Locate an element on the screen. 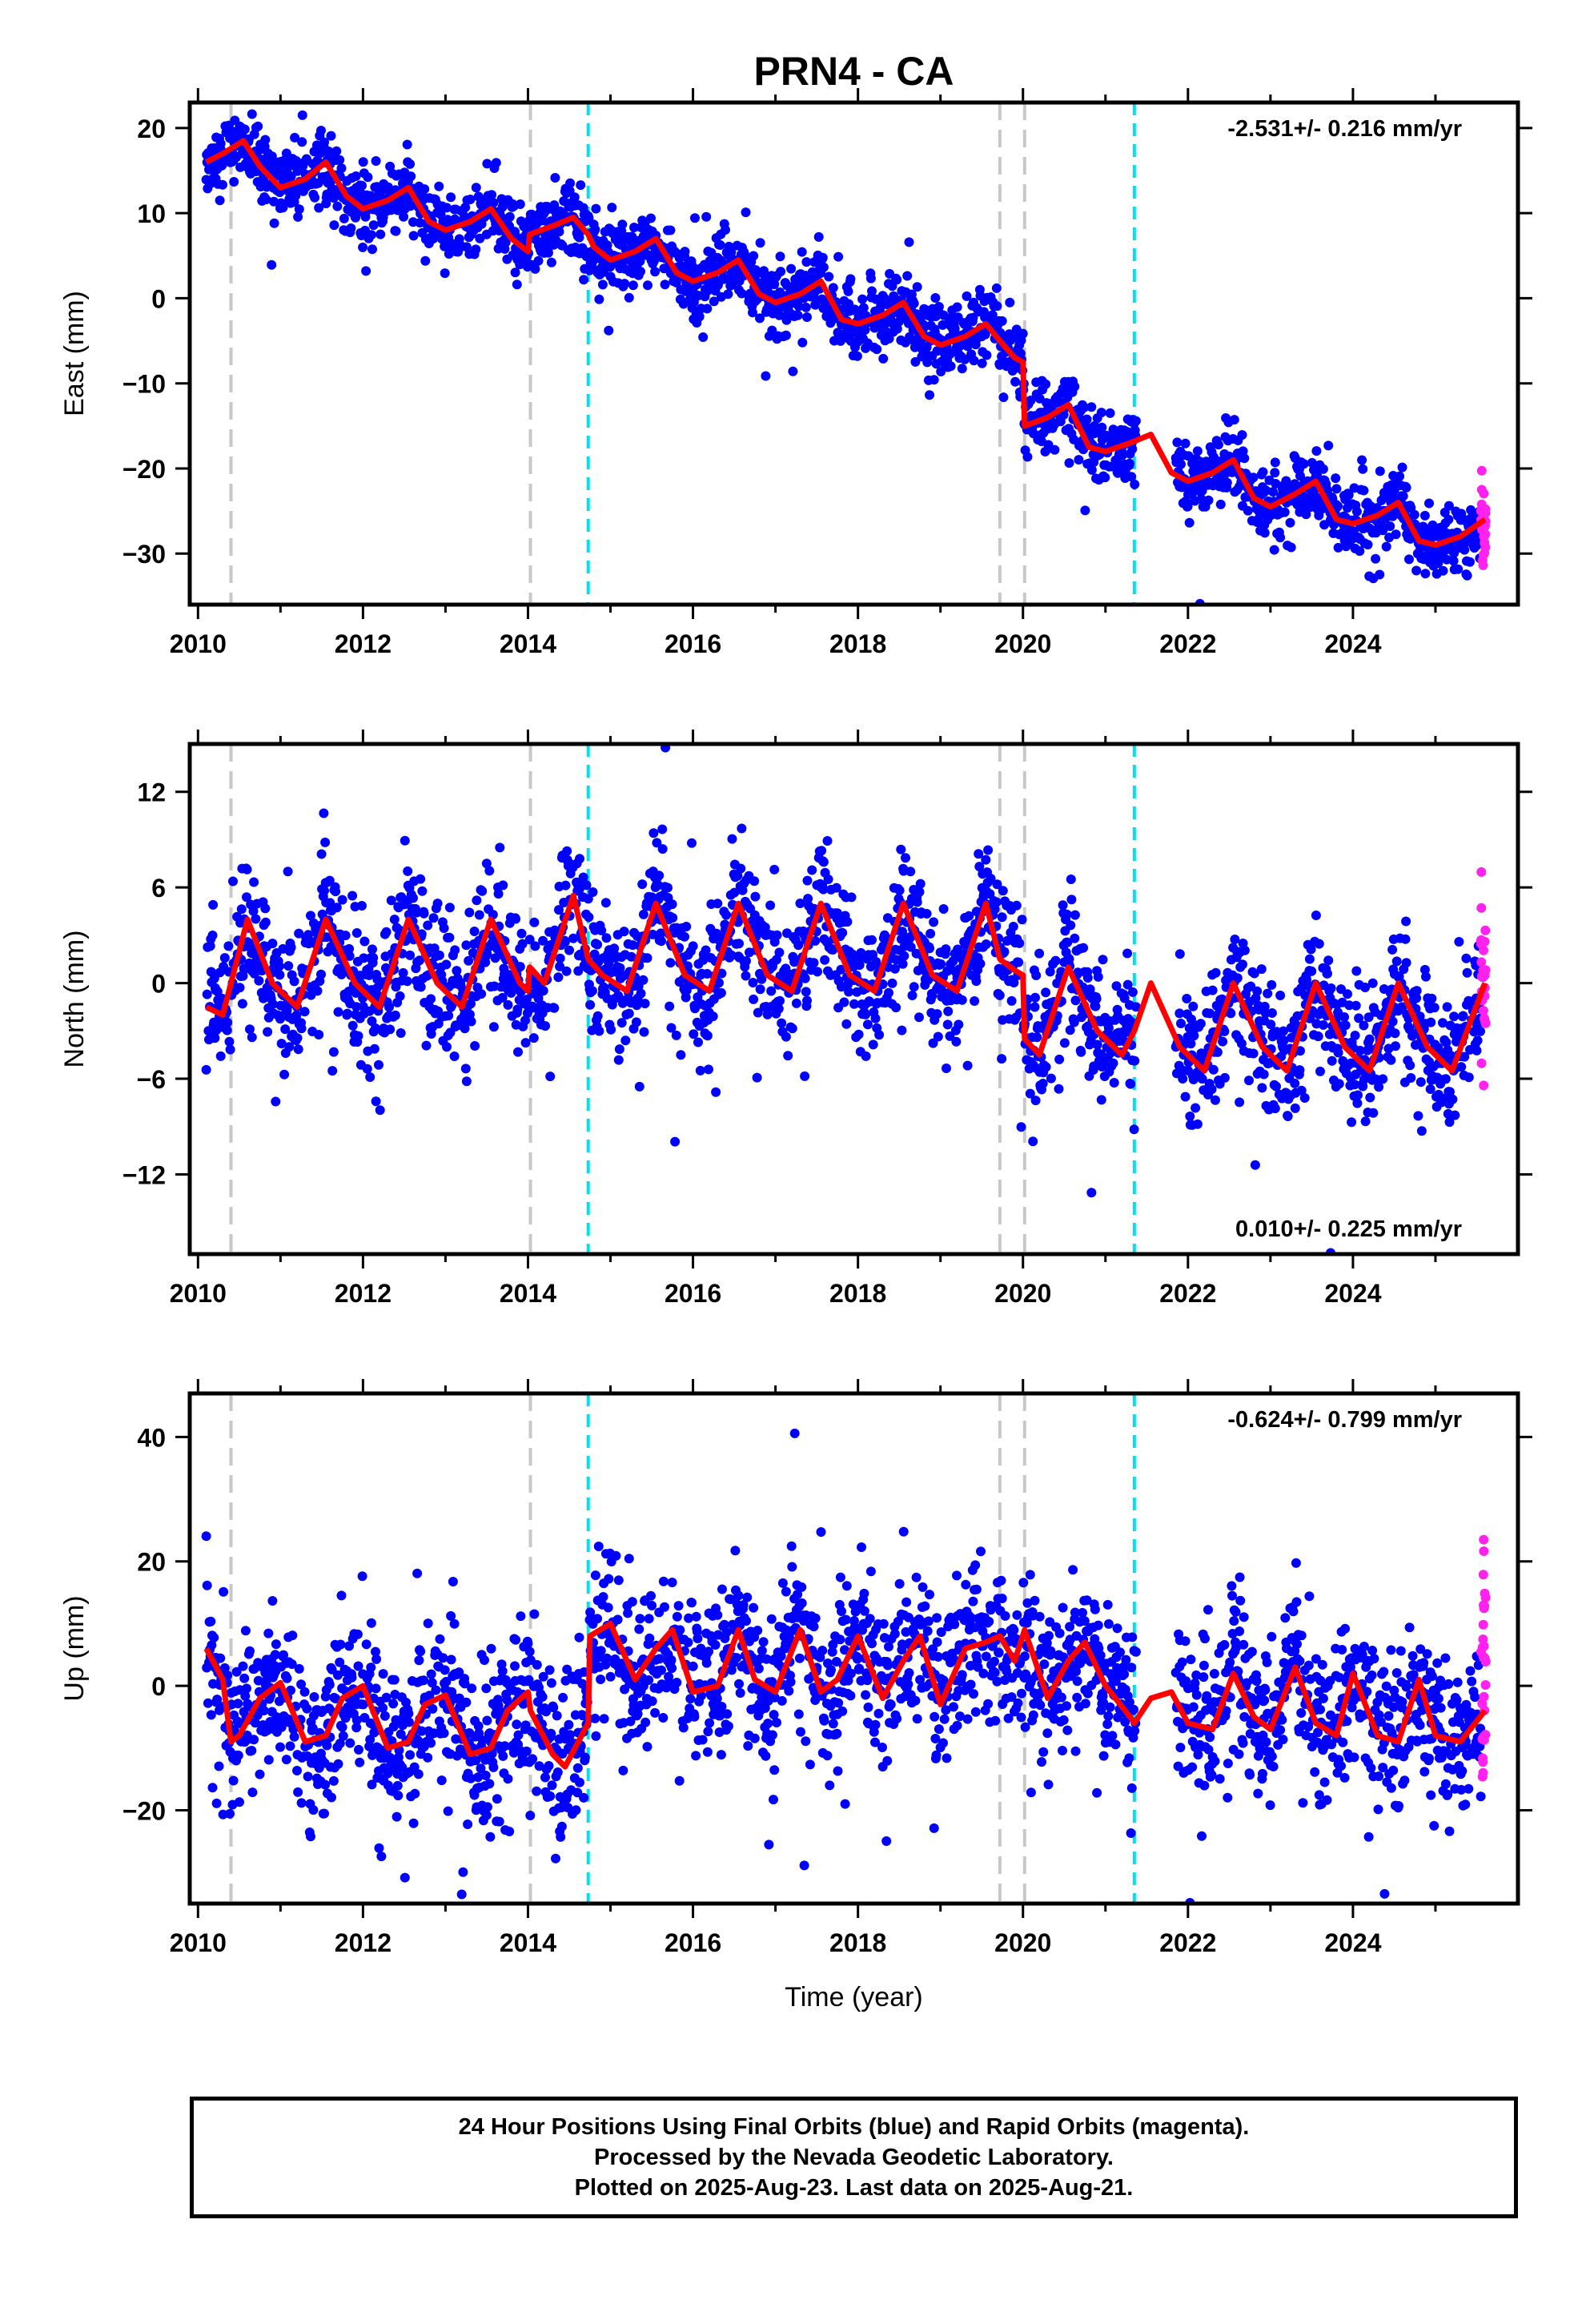 The height and width of the screenshot is (2324, 1582). north-x-tick-label: 2024 is located at coordinates (1353, 1294).